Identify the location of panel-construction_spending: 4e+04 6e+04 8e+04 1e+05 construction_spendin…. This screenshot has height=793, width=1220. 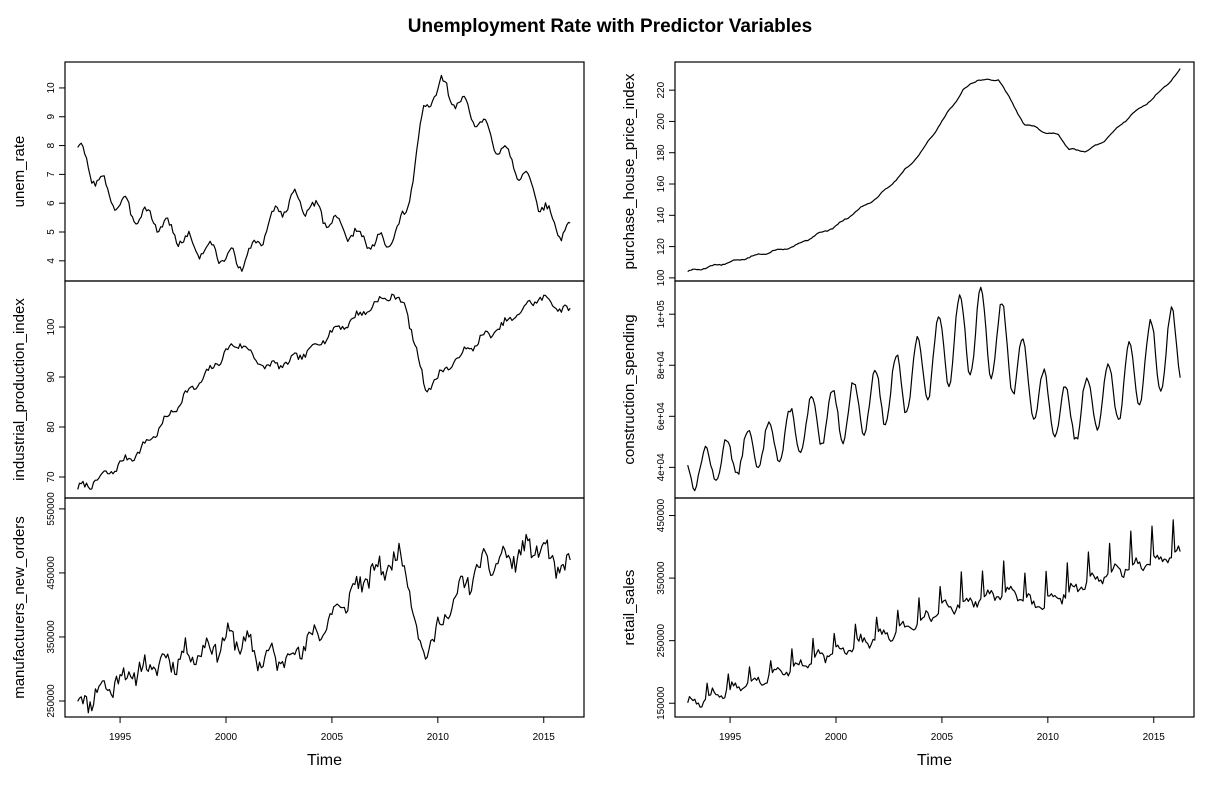
(908, 389).